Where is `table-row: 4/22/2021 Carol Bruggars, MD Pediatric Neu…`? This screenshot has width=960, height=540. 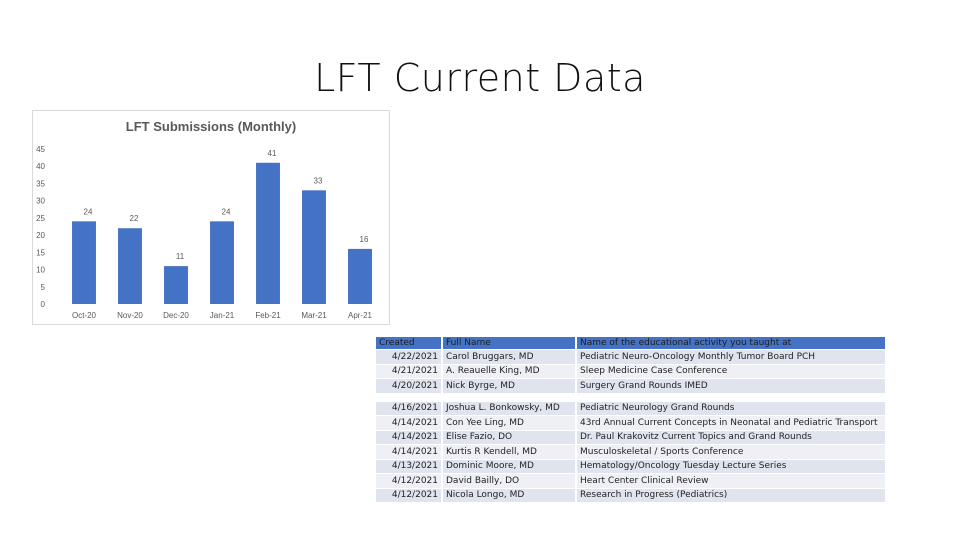 table-row: 4/22/2021 Carol Bruggars, MD Pediatric Neu… is located at coordinates (631, 357).